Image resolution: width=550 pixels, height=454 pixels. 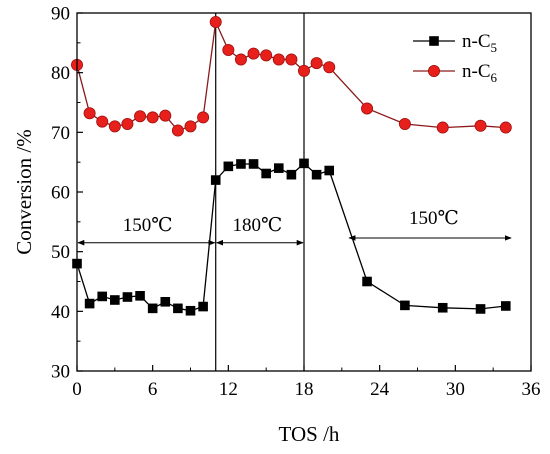 What do you see at coordinates (24, 191) in the screenshot?
I see `y-axis-title: Conversion /%` at bounding box center [24, 191].